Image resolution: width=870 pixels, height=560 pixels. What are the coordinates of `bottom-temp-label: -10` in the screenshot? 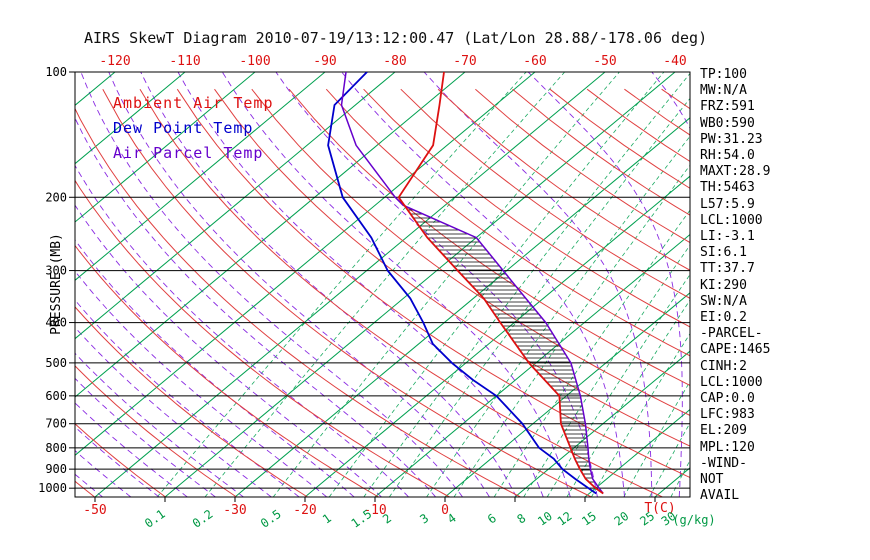 It's located at (374, 510).